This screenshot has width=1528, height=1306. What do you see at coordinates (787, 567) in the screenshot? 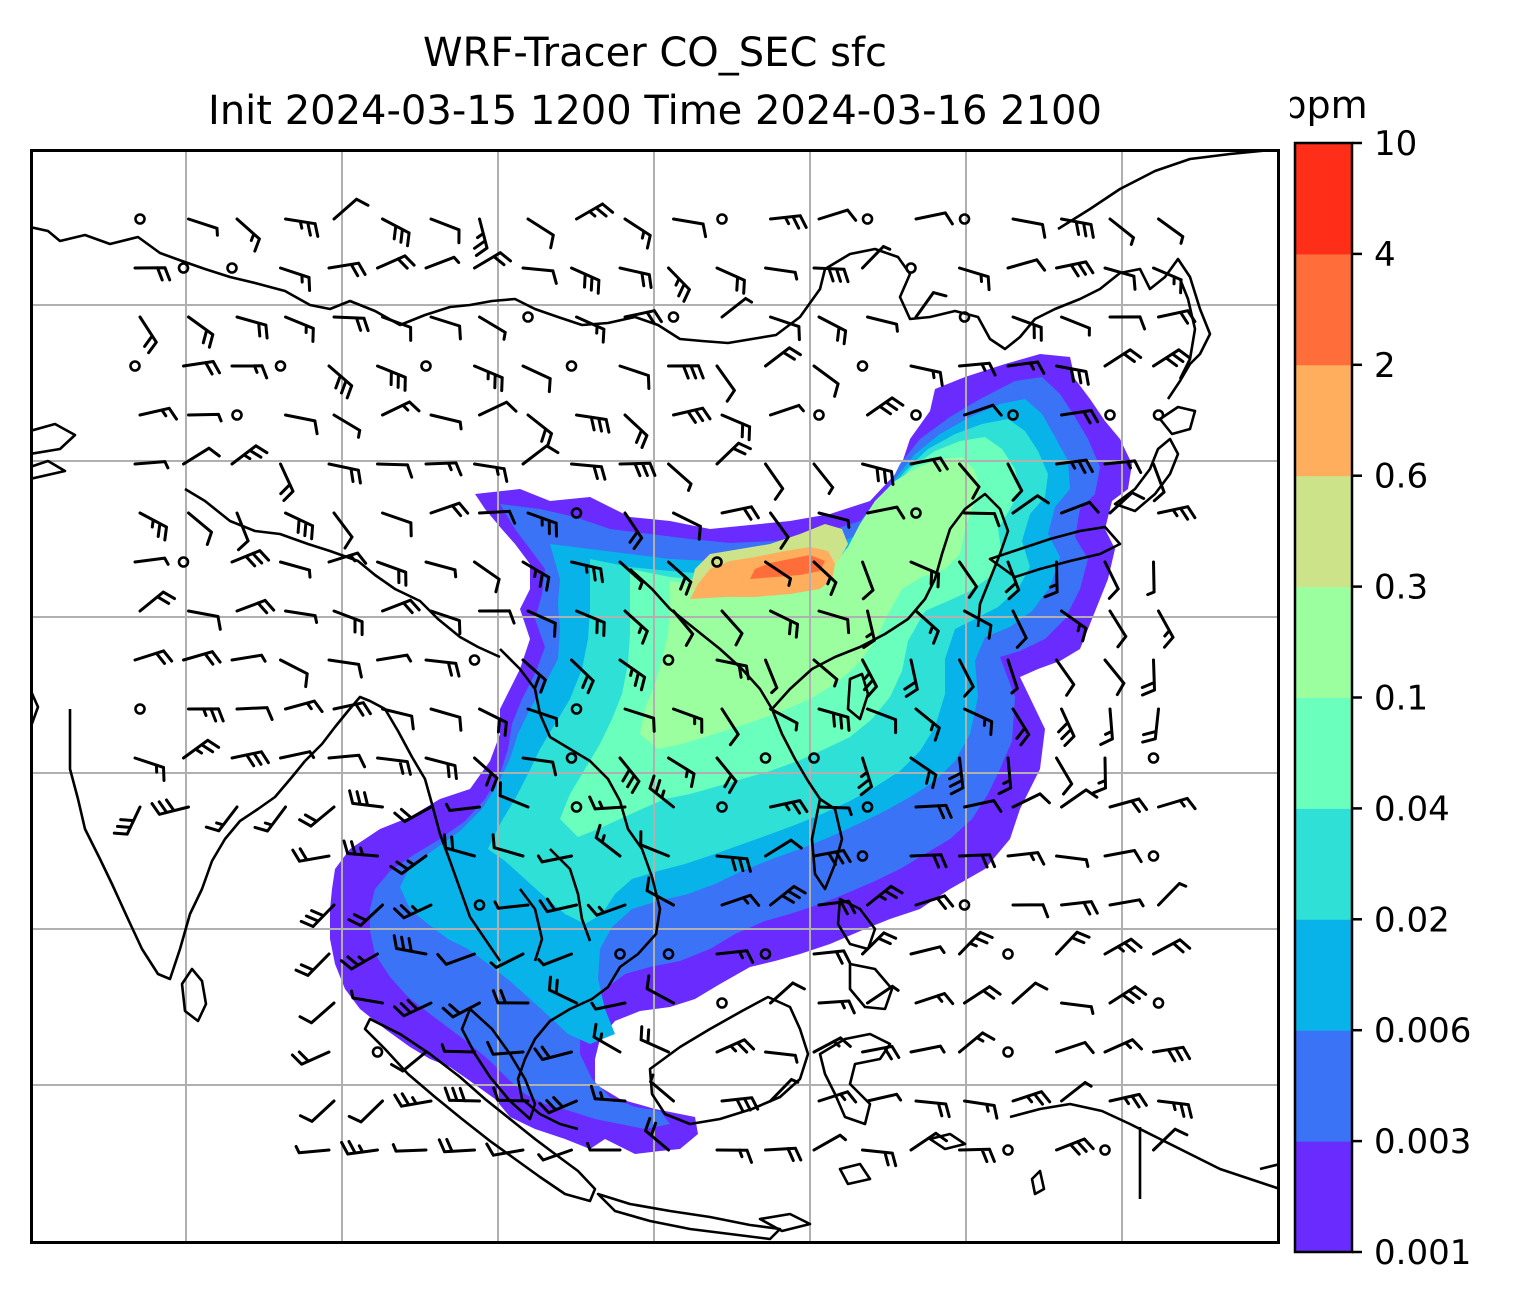
I see `concentration-contour` at bounding box center [787, 567].